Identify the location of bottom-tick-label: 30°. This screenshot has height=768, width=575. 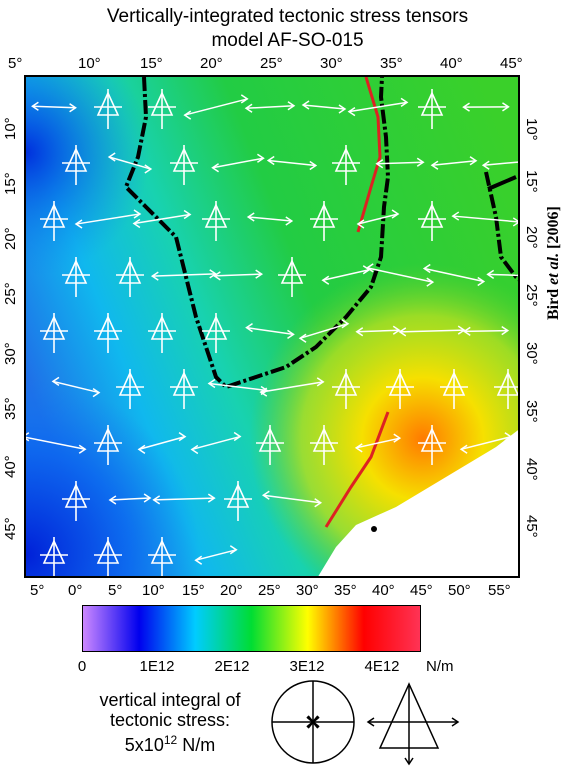
(307, 590).